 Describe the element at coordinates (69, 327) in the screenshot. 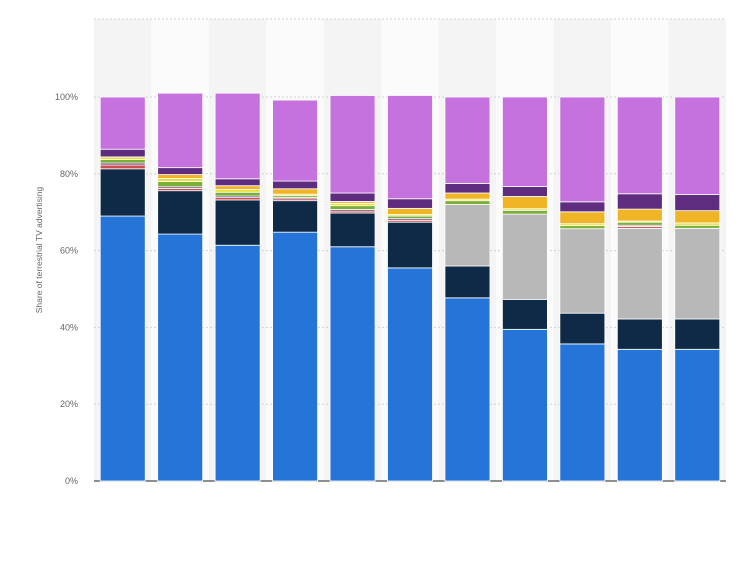

I see `y-tick-label: 40%` at that location.